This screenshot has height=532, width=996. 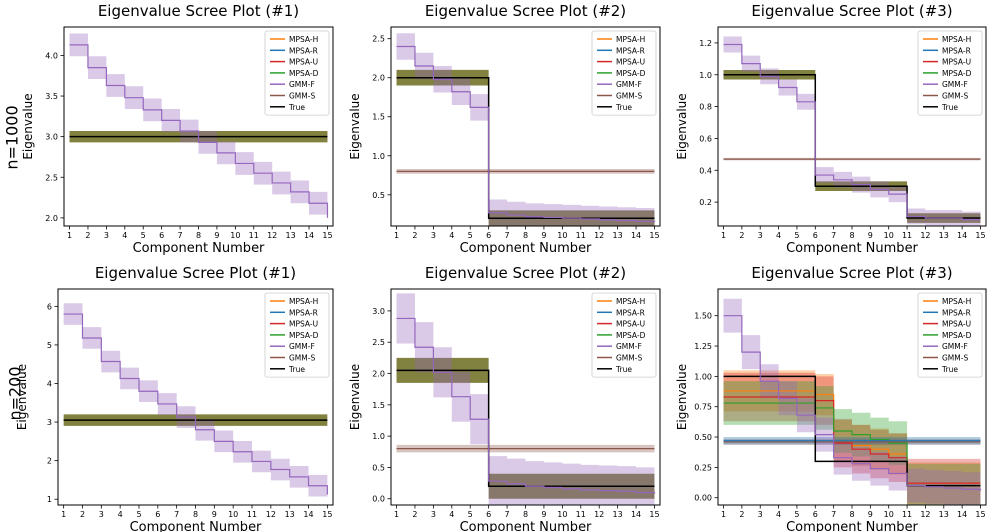 What do you see at coordinates (378, 499) in the screenshot?
I see `y-tick-label: 0.0` at bounding box center [378, 499].